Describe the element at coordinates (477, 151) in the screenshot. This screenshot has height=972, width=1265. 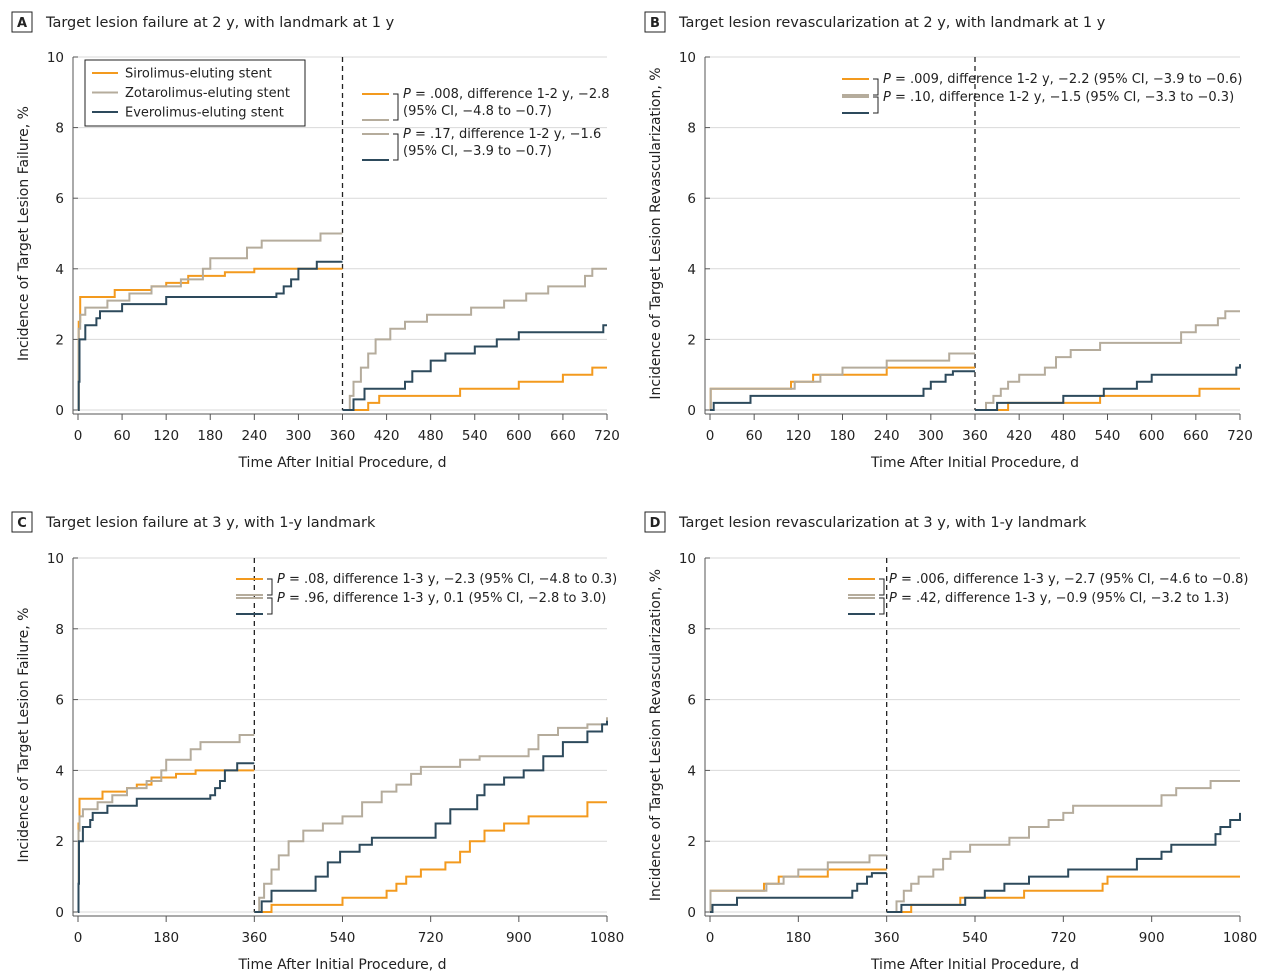
I see `annotation-text: (95% CI, −3.9 to −0.7)` at that location.